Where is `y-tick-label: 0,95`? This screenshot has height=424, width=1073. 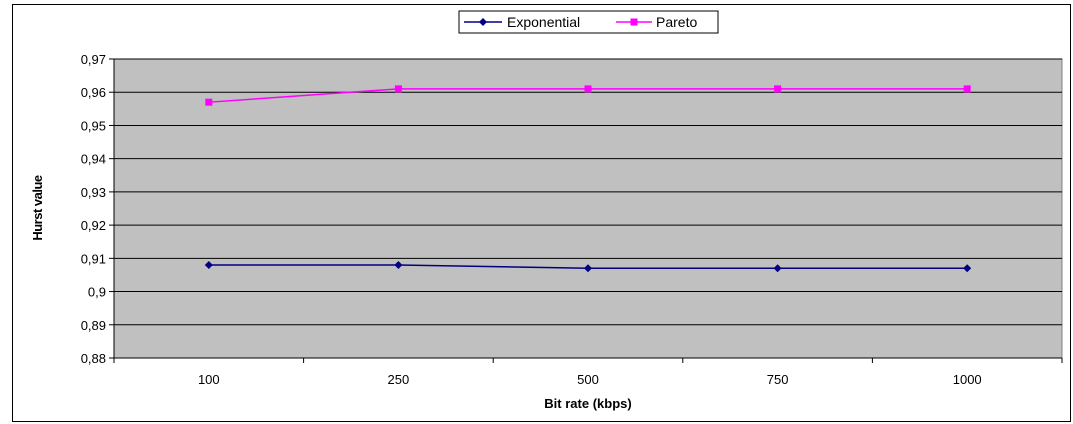 y-tick-label: 0,95 is located at coordinates (93, 125).